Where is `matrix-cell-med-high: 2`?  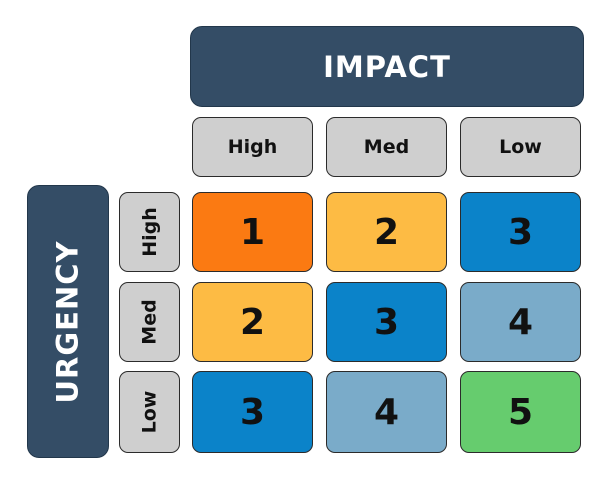 matrix-cell-med-high: 2 is located at coordinates (252, 322).